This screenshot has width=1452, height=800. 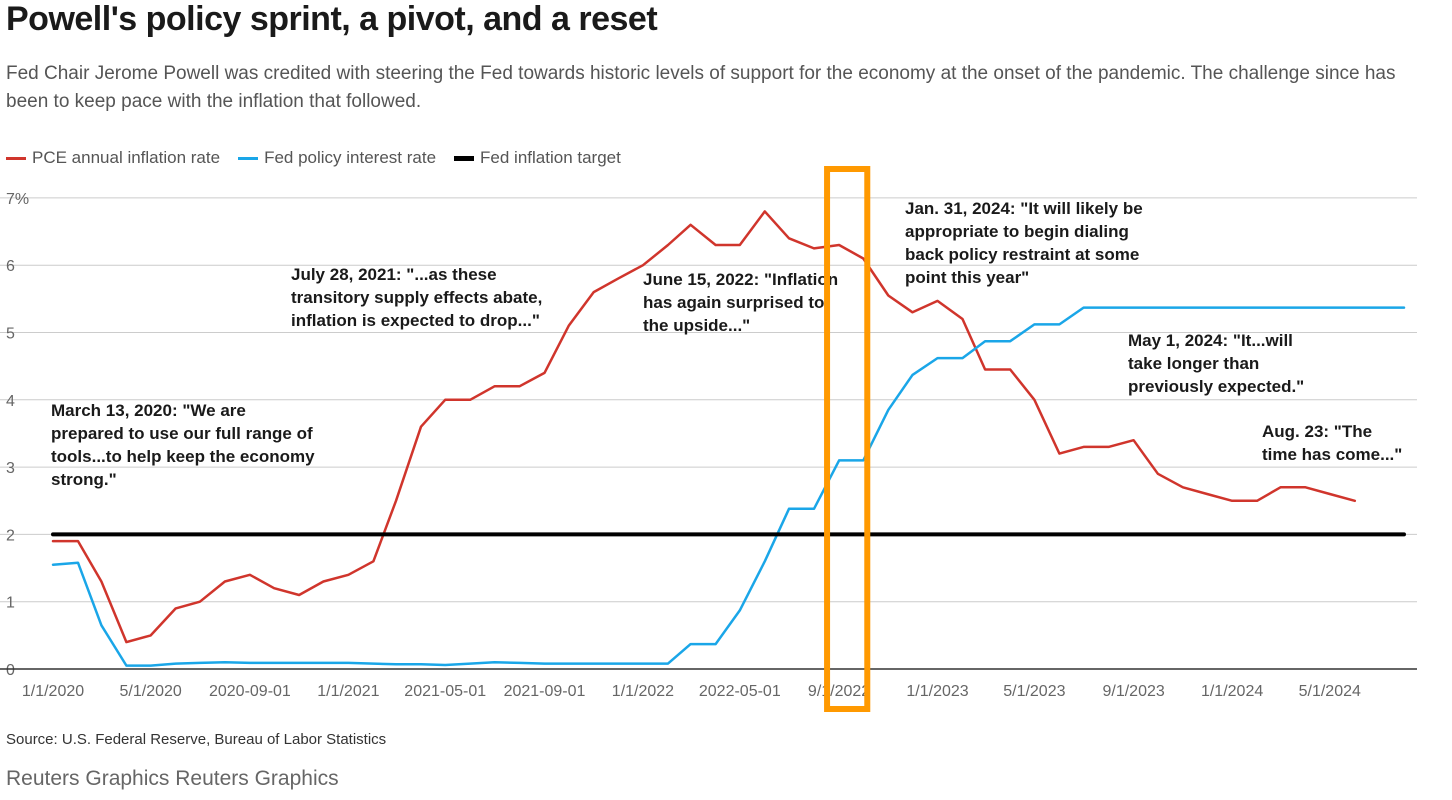 What do you see at coordinates (16, 158) in the screenshot?
I see `legend-swatch-pce` at bounding box center [16, 158].